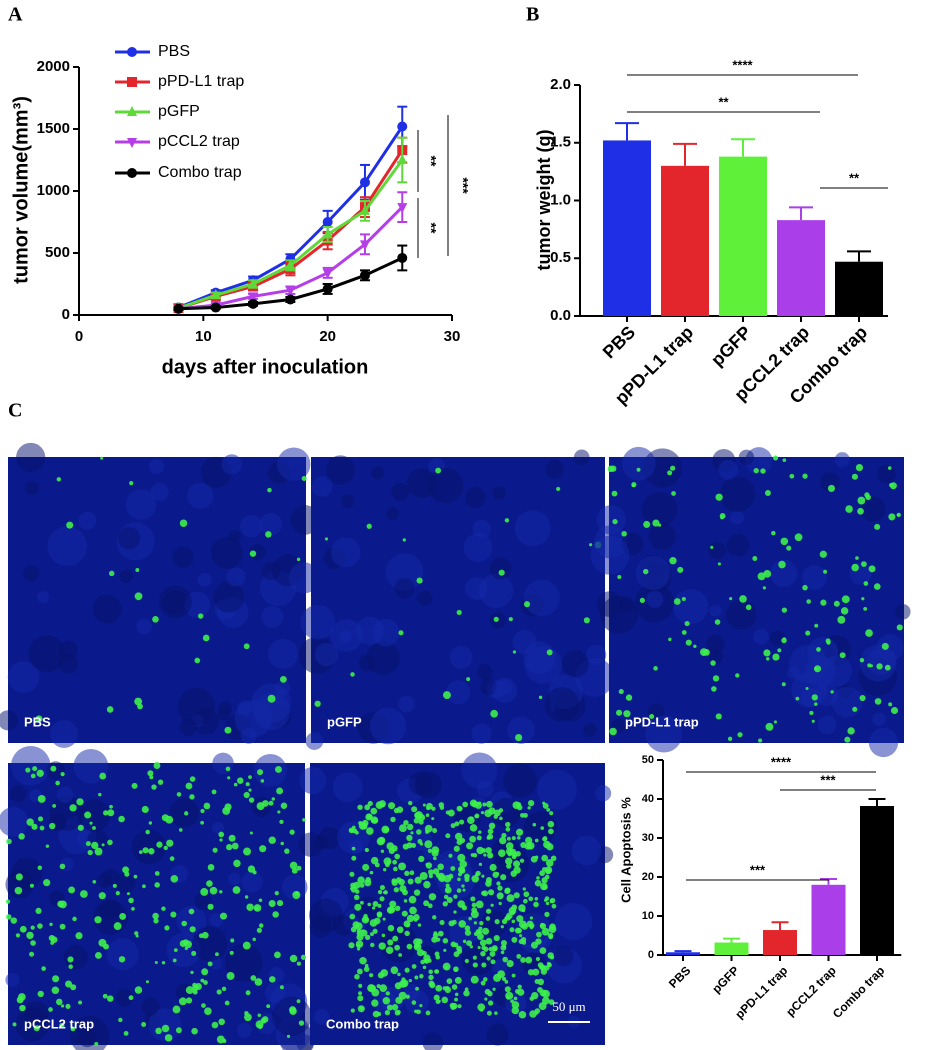  What do you see at coordinates (132, 82) in the screenshot?
I see `legend-marker` at bounding box center [132, 82].